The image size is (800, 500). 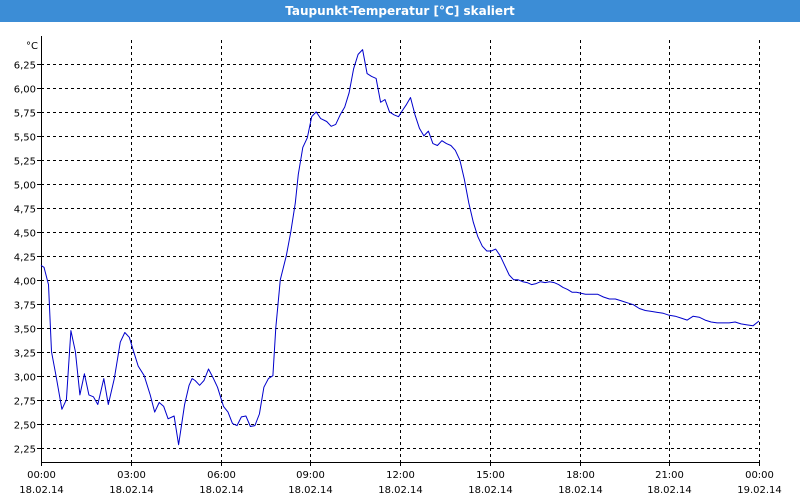 I want to click on y-tick-label: 4,50, so click(x=25, y=234).